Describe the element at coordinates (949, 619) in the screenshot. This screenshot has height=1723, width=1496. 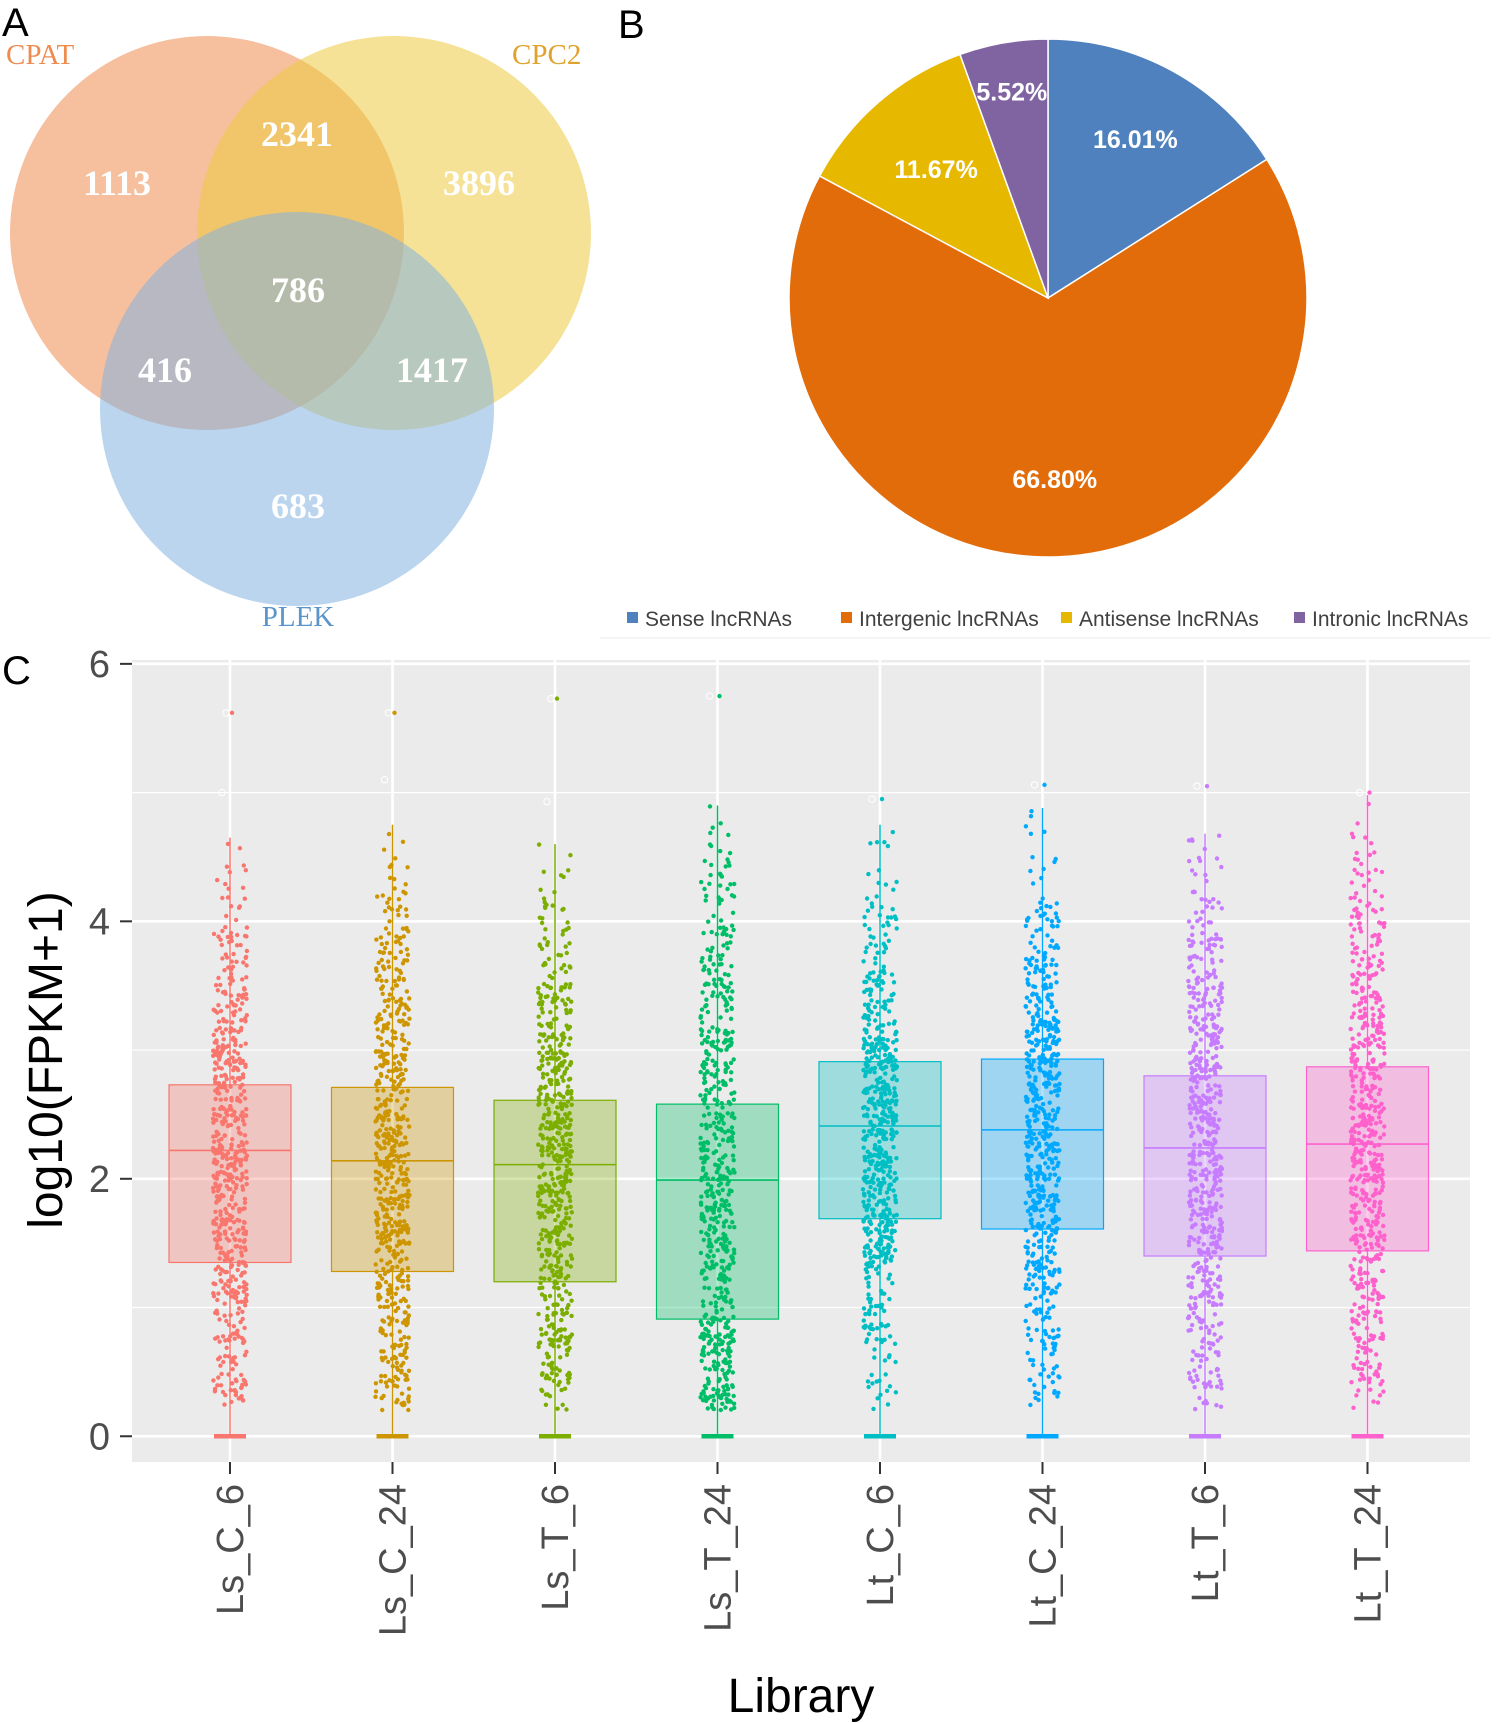
I see `legend-label-intergenic-lncrnas: Intergenic lncRNAs` at that location.